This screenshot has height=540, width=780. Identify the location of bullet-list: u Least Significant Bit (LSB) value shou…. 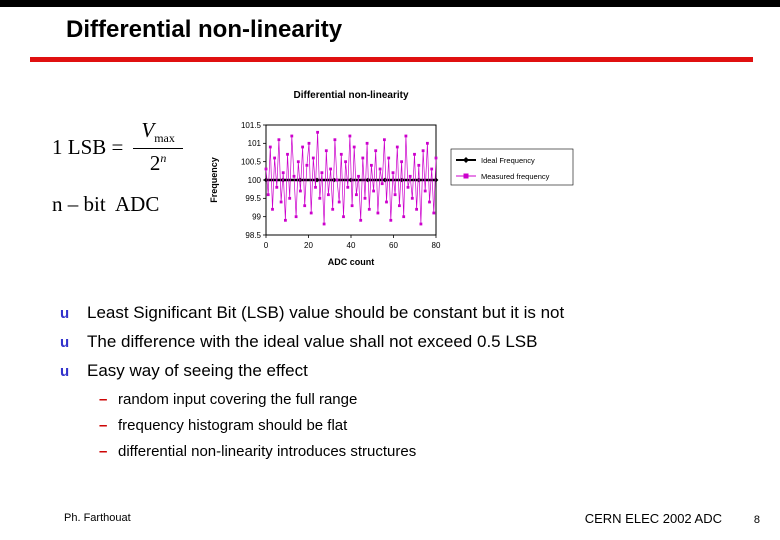
(312, 346).